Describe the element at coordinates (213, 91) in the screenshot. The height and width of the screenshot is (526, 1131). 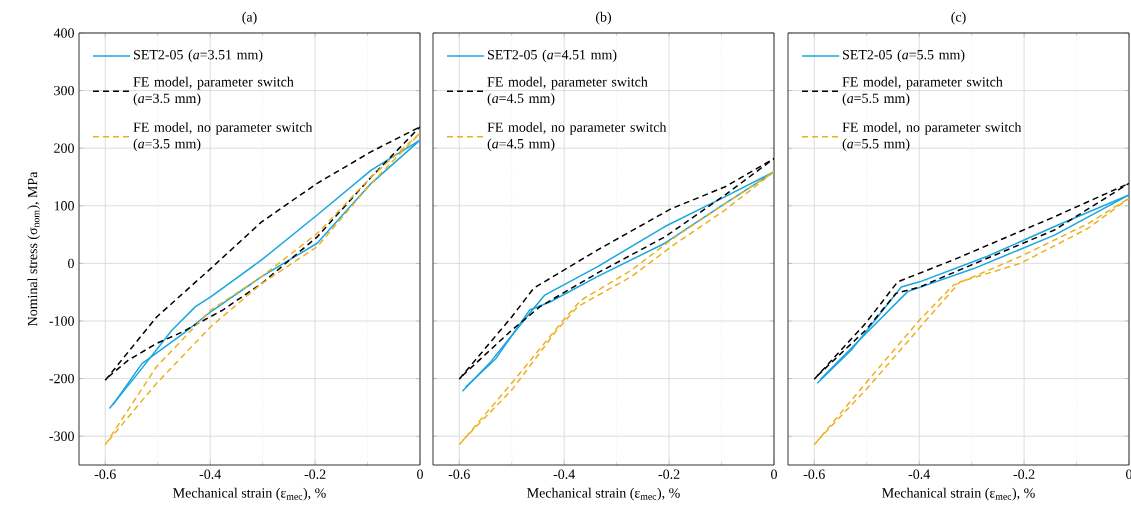
I see `legend-label: FE model, parameter switch (a=3.5 mm)` at that location.